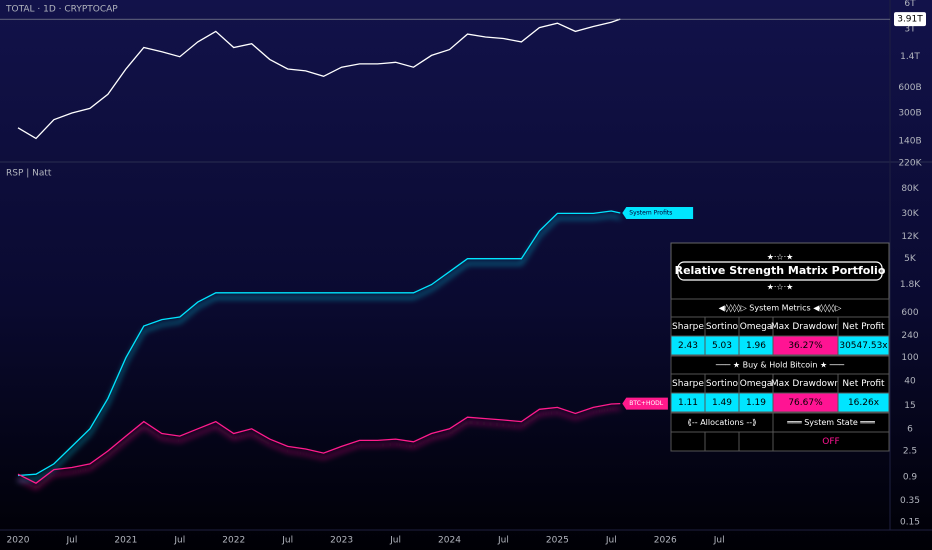 The width and height of the screenshot is (932, 550). I want to click on price-line, so click(319, 79).